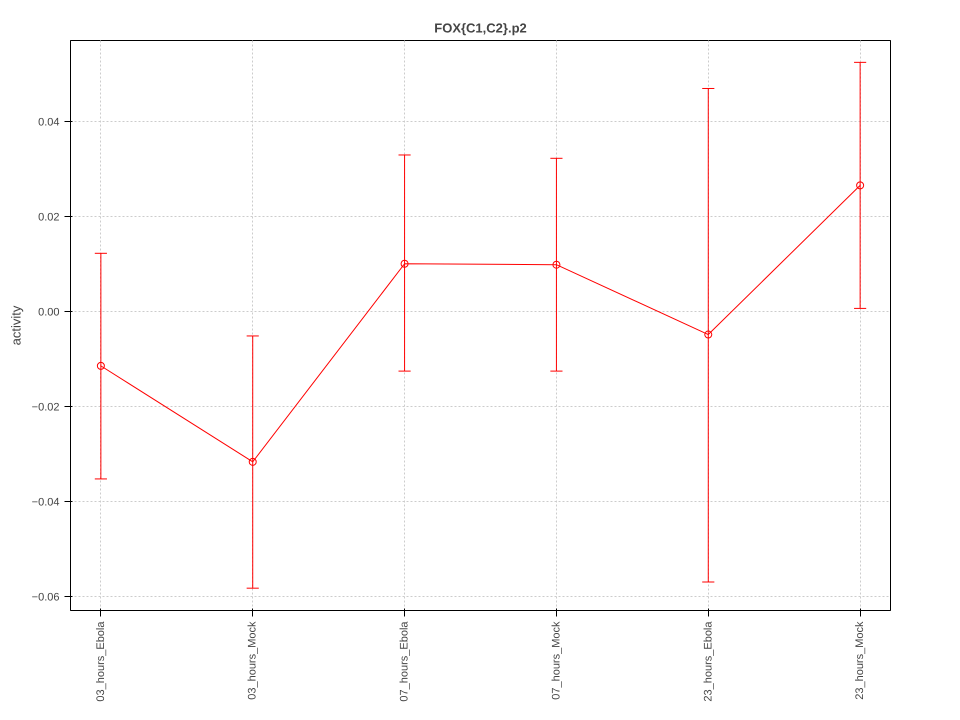 The image size is (960, 720). Describe the element at coordinates (16, 325) in the screenshot. I see `y-axis-title: activity` at that location.